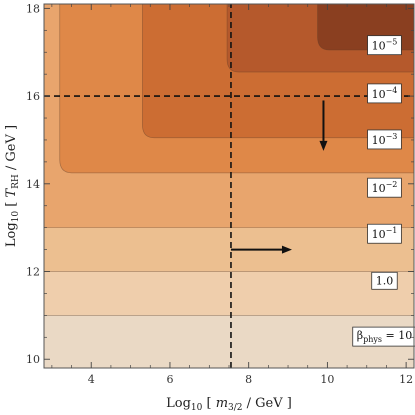 This screenshot has height=415, width=415. Describe the element at coordinates (169, 379) in the screenshot. I see `x-tick-label: 6` at that location.